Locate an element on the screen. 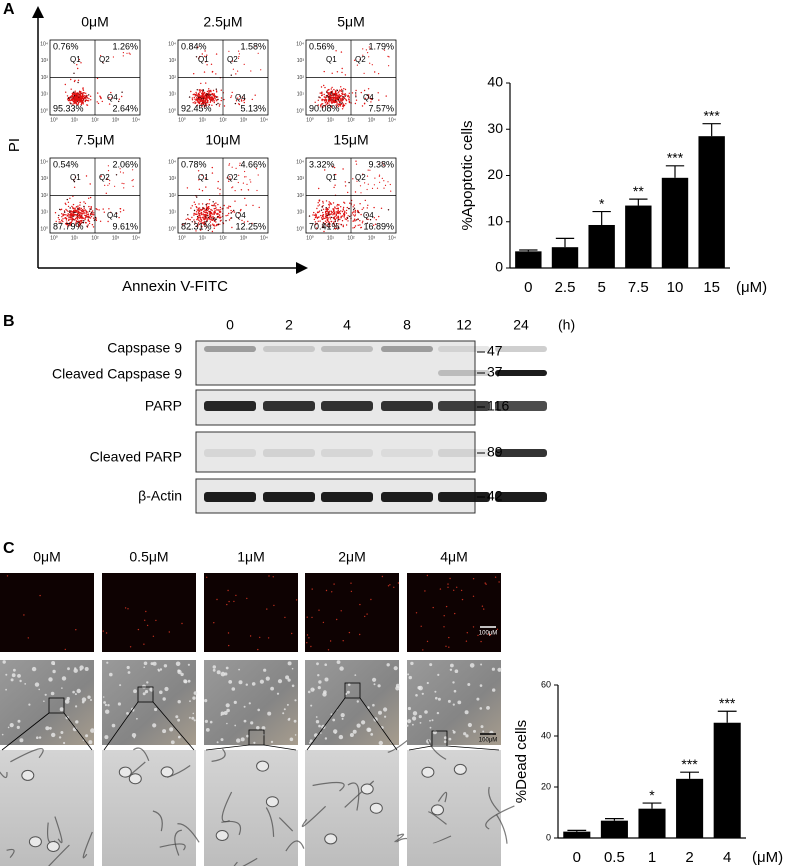  quadrant-percent: 70.41% is located at coordinates (324, 226).